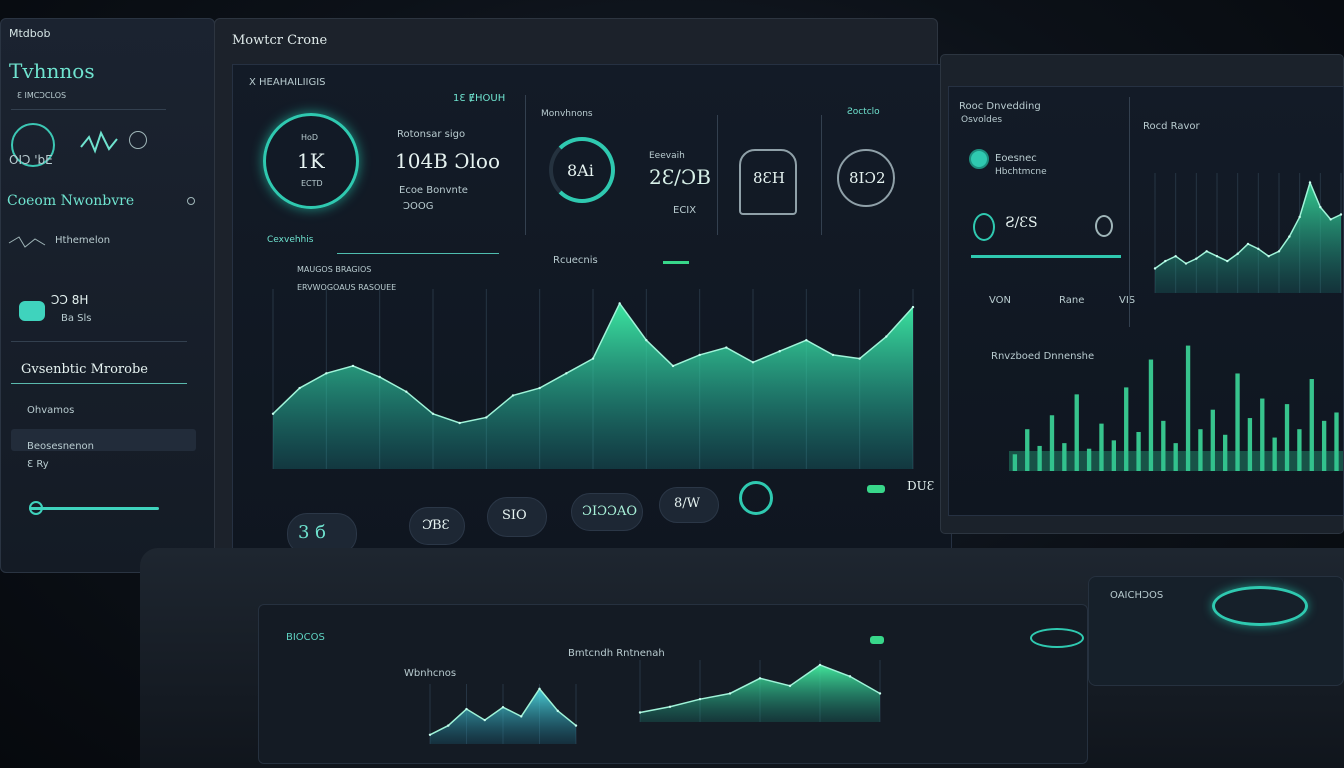  Describe the element at coordinates (517, 517) in the screenshot. I see `bottom-pill-3: SIO` at that location.